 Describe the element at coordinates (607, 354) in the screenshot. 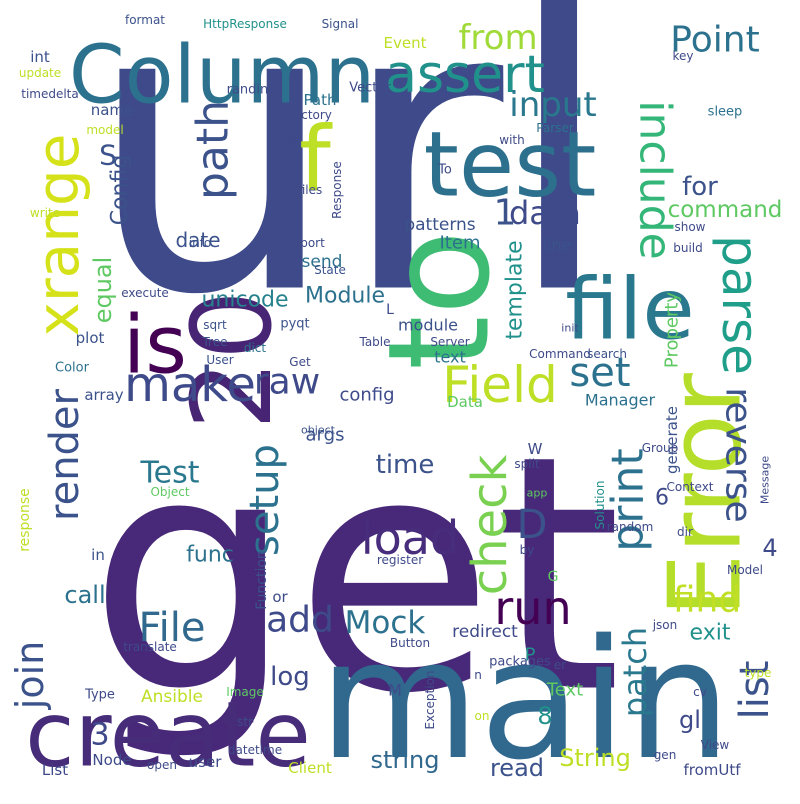

I see `word: search` at that location.